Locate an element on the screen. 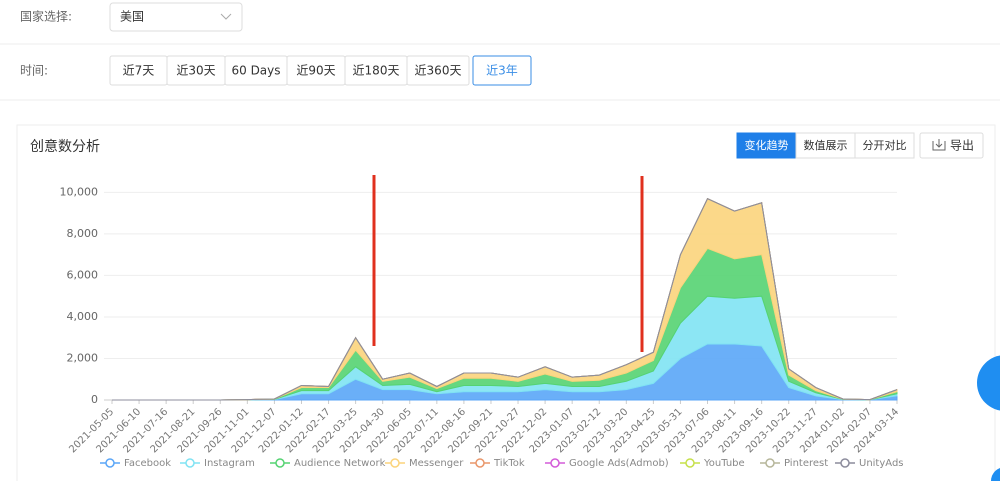  view-button-text: 数值展示 is located at coordinates (826, 145).